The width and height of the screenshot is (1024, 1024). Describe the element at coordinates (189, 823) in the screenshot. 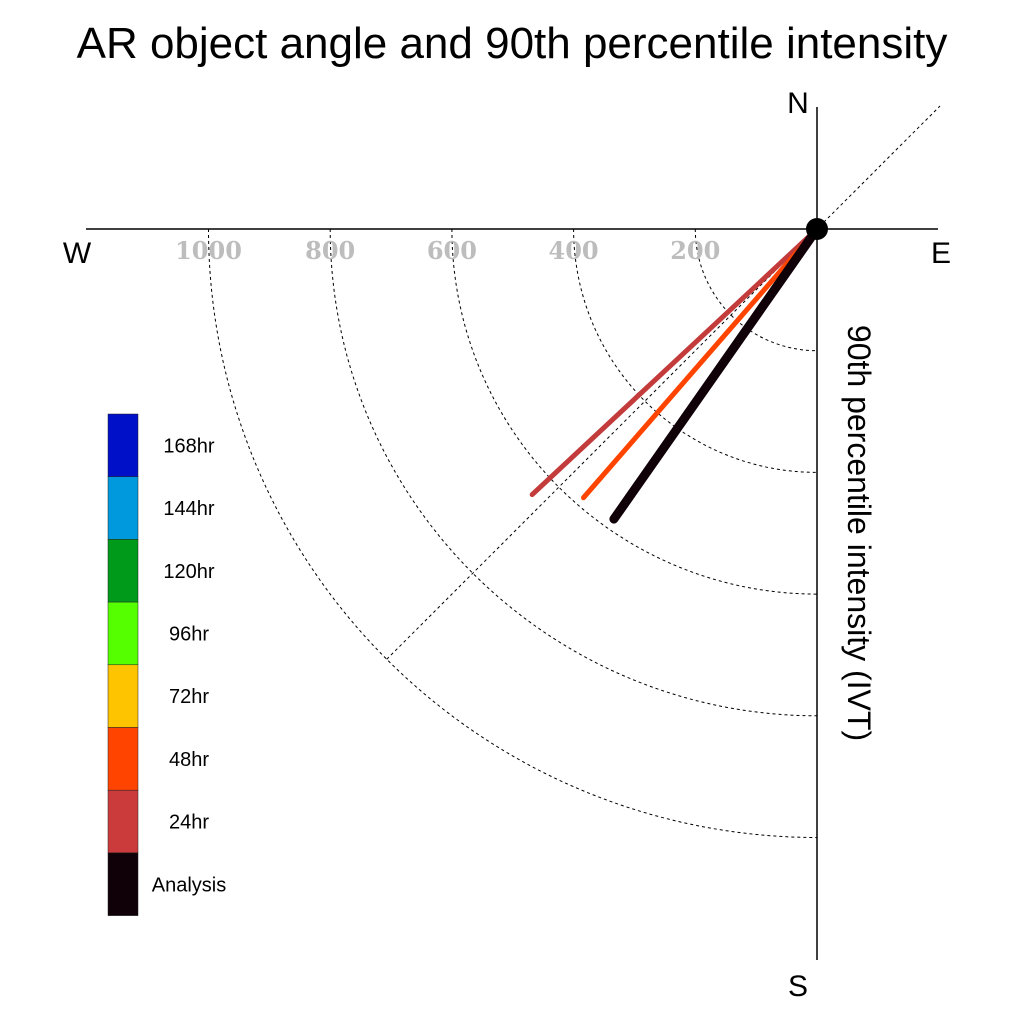

I see `legend-label-24hr: 24hr` at that location.